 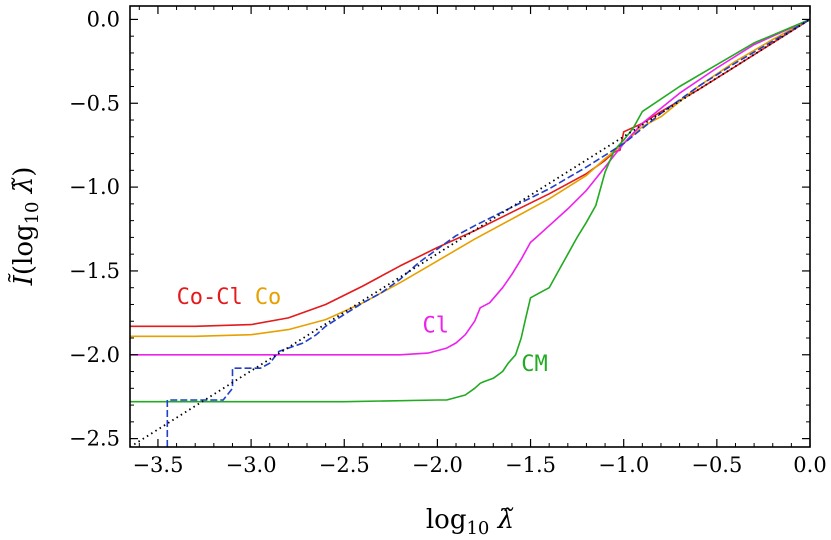 What do you see at coordinates (534, 364) in the screenshot?
I see `series-label-cm: CM` at bounding box center [534, 364].